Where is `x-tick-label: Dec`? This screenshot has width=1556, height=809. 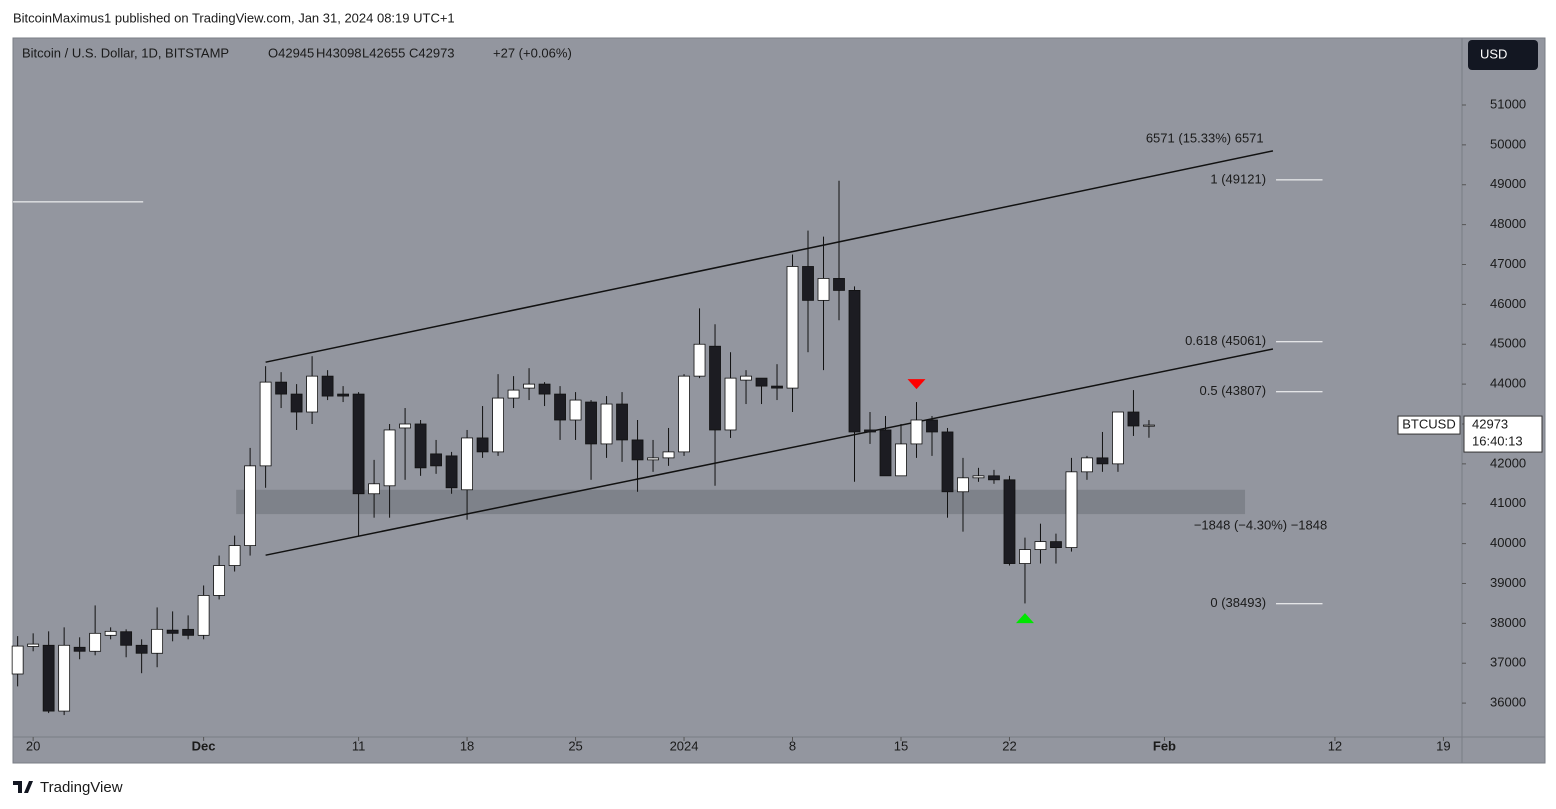
x-tick-label: Dec is located at coordinates (204, 745).